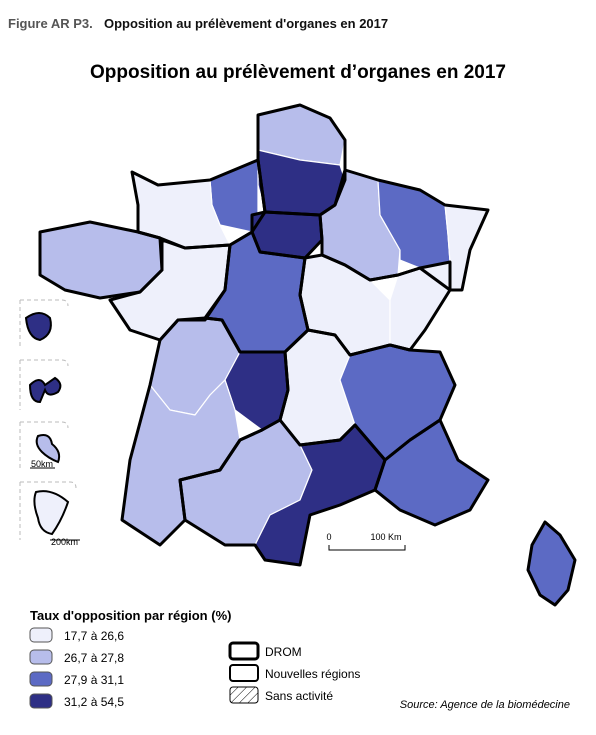 This screenshot has width=596, height=735. What do you see at coordinates (283, 652) in the screenshot?
I see `legend-symbol-label: DROM` at bounding box center [283, 652].